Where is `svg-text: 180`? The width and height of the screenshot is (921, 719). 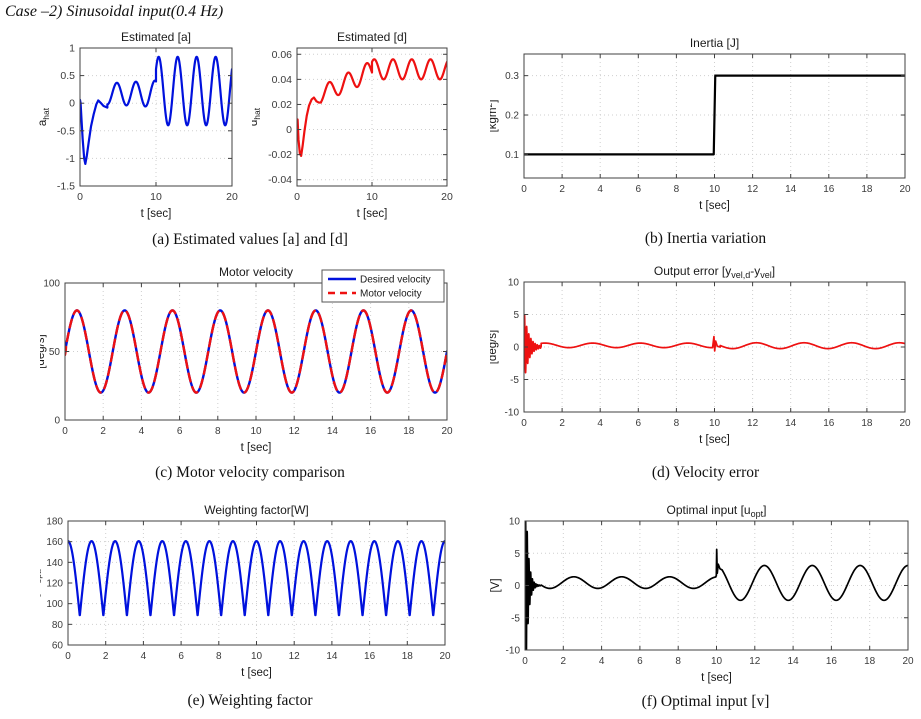 svg-text: 180 is located at coordinates (54, 522).